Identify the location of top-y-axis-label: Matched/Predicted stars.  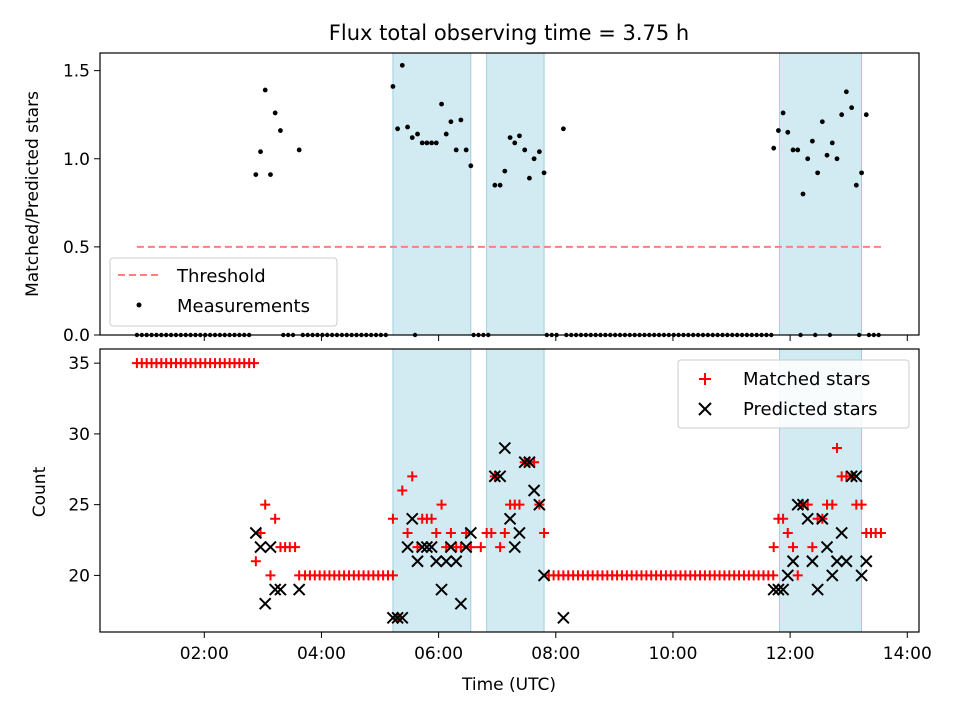
(33, 194).